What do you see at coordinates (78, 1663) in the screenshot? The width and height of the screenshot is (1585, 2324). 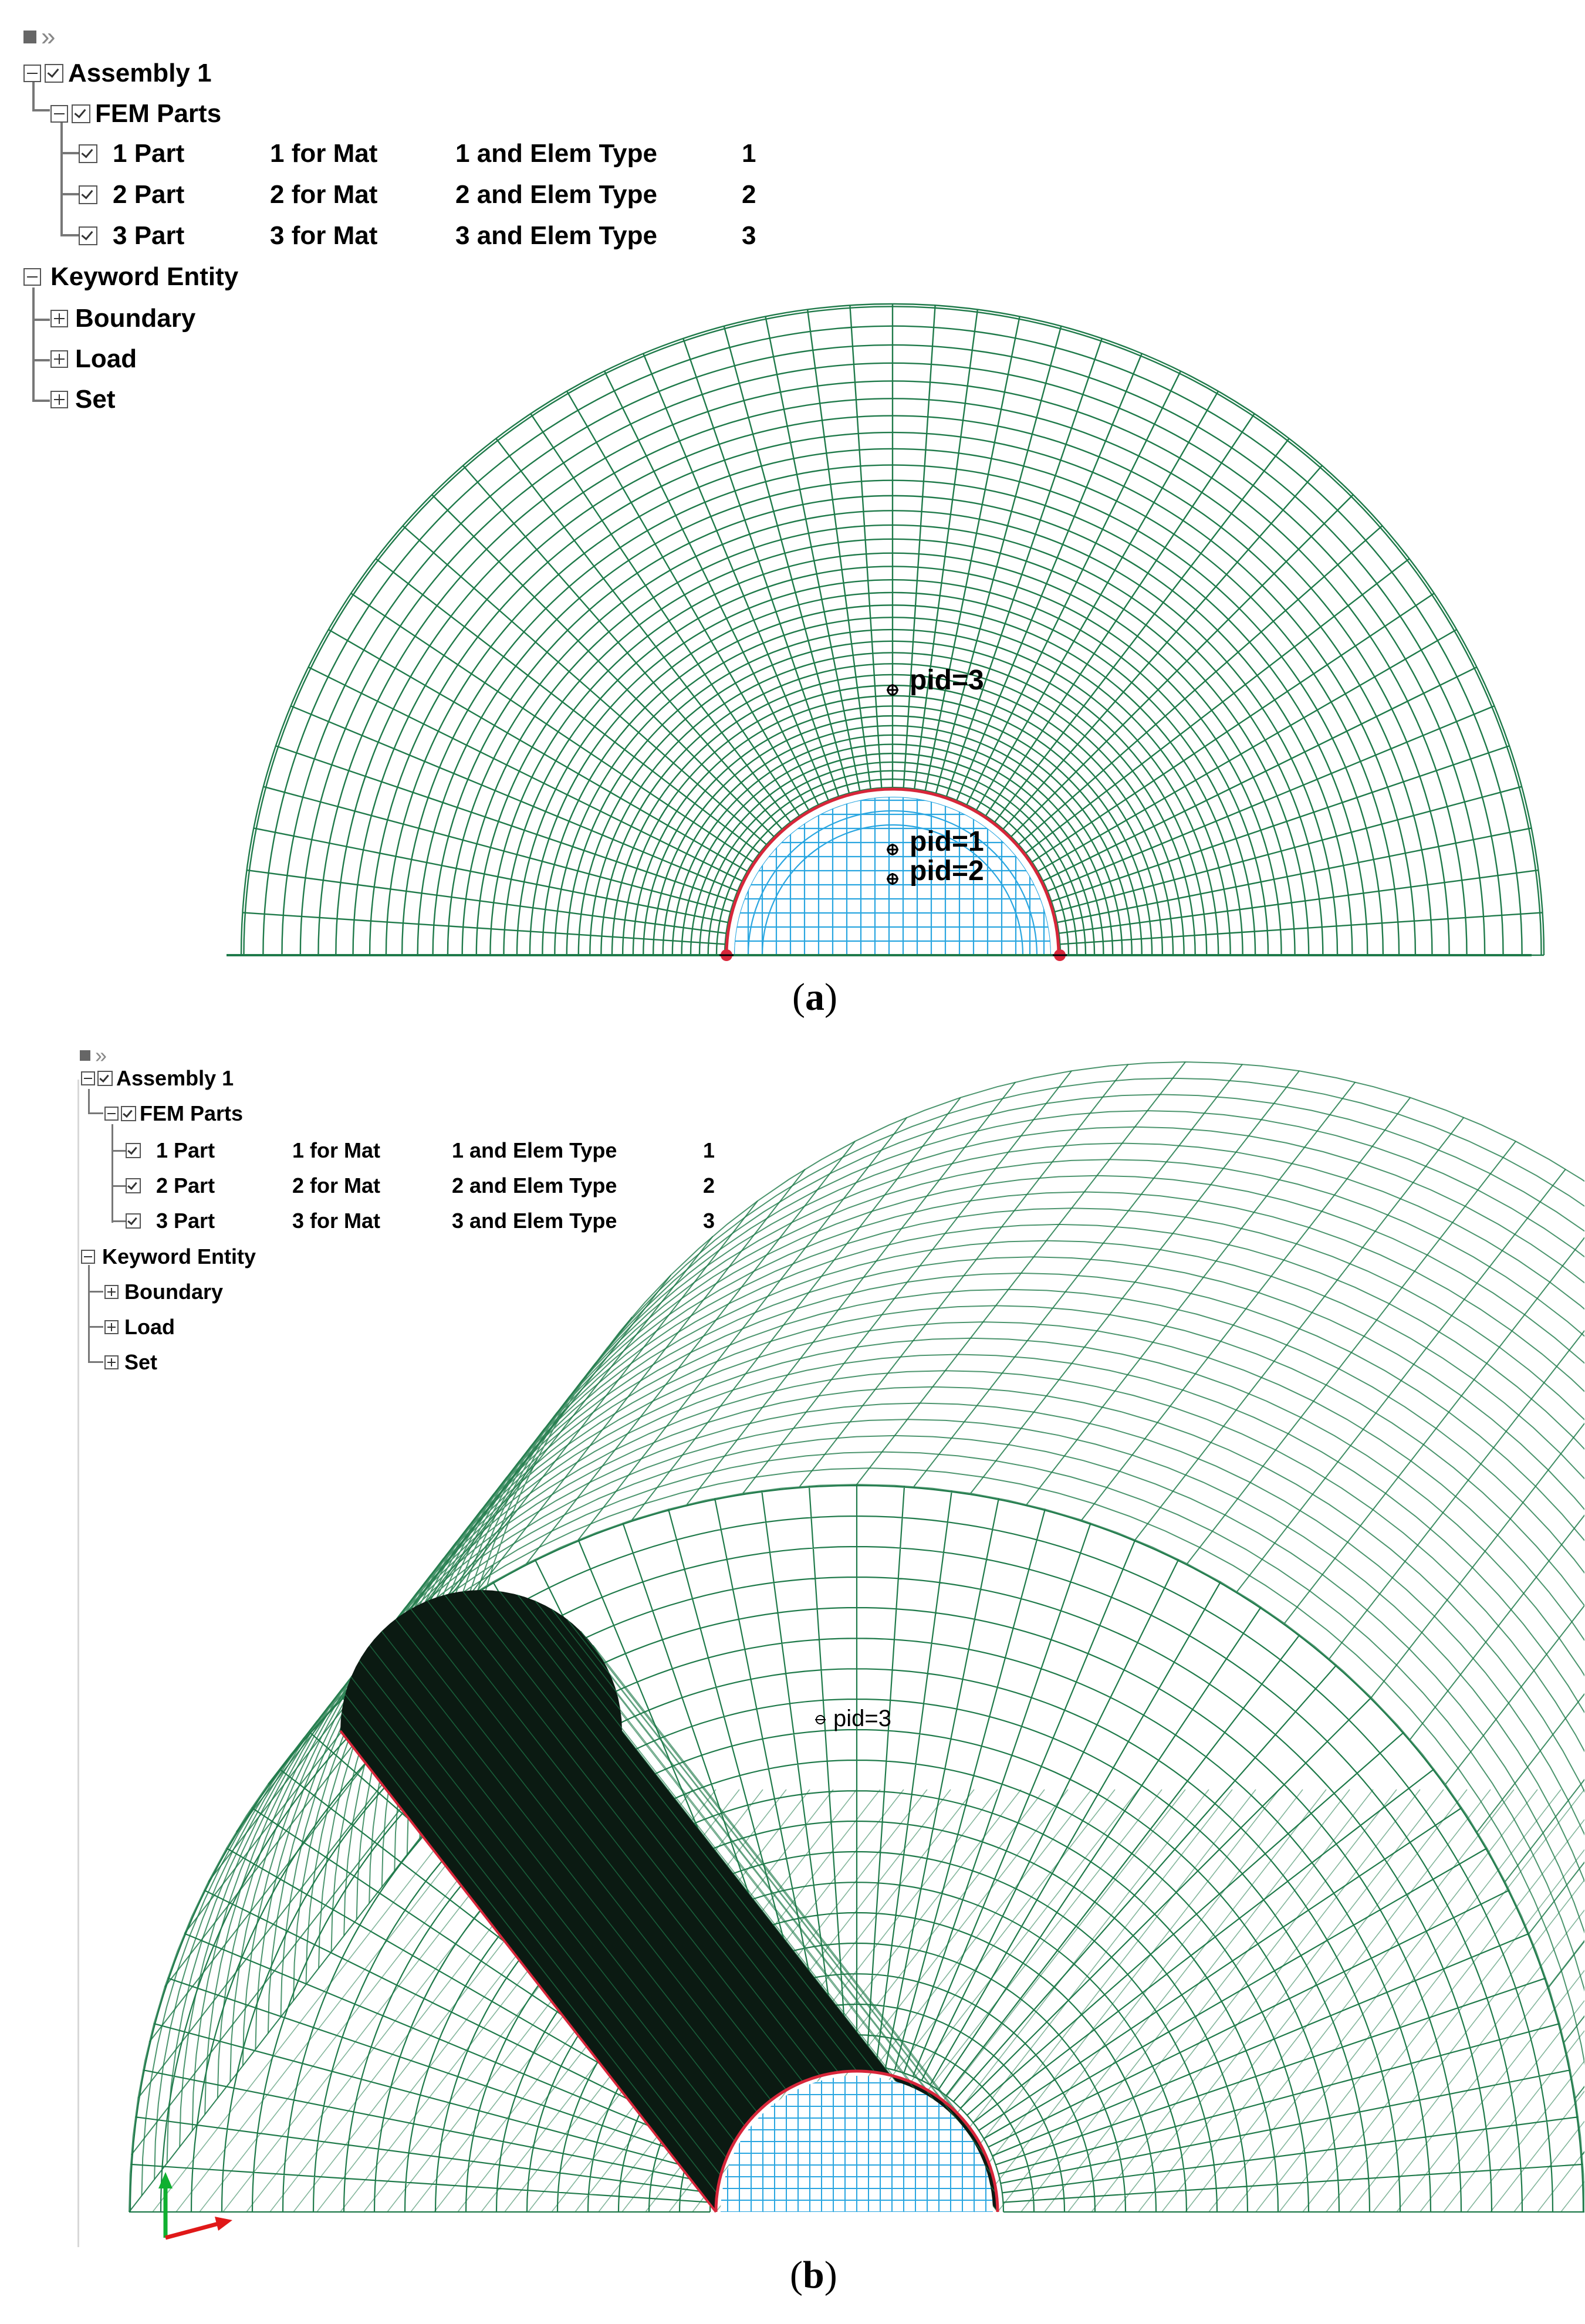 I see `viewport-border` at bounding box center [78, 1663].